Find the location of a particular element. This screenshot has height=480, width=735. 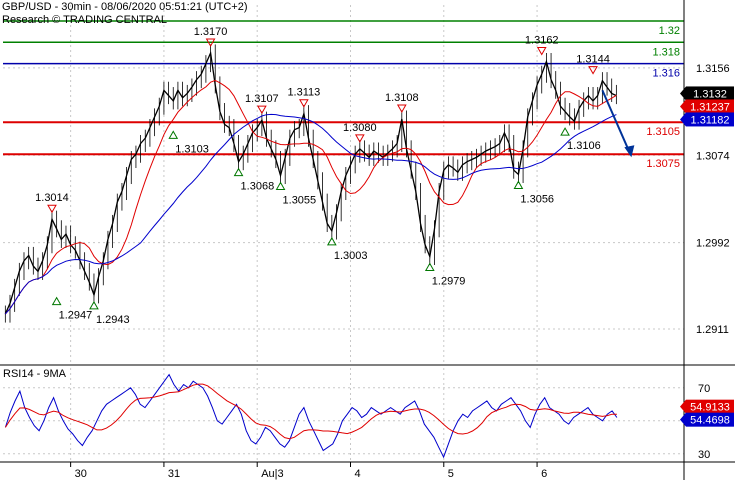

fast-ma-tag-text: 1.31237 is located at coordinates (710, 107).